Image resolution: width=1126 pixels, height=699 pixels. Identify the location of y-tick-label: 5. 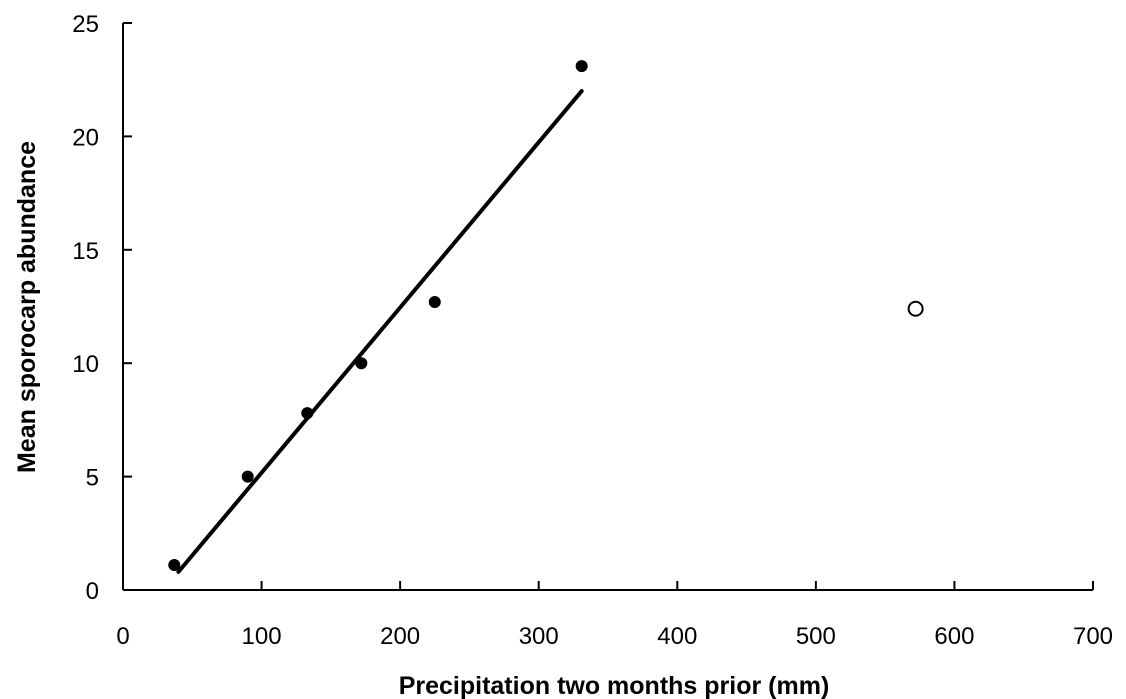
(92, 478).